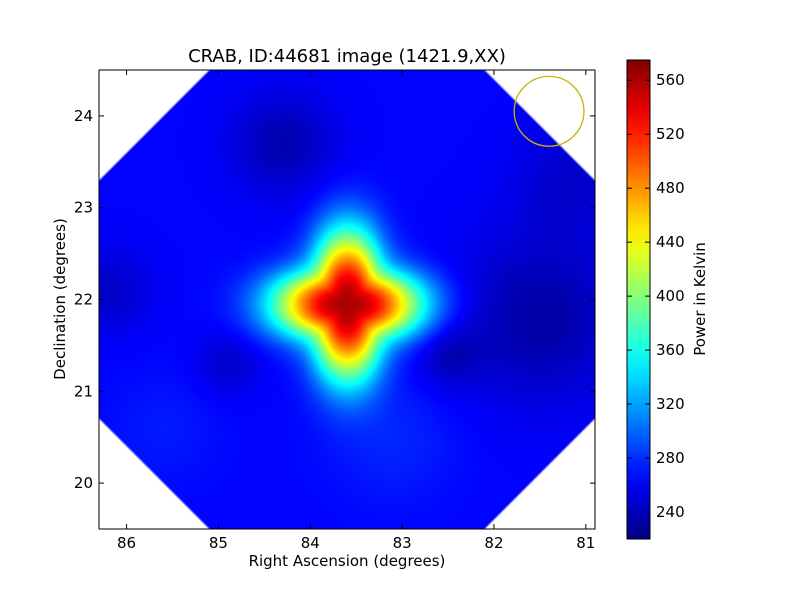  I want to click on chart-title: CRAB, ID:44681 image (1421.9,XX), so click(347, 56).